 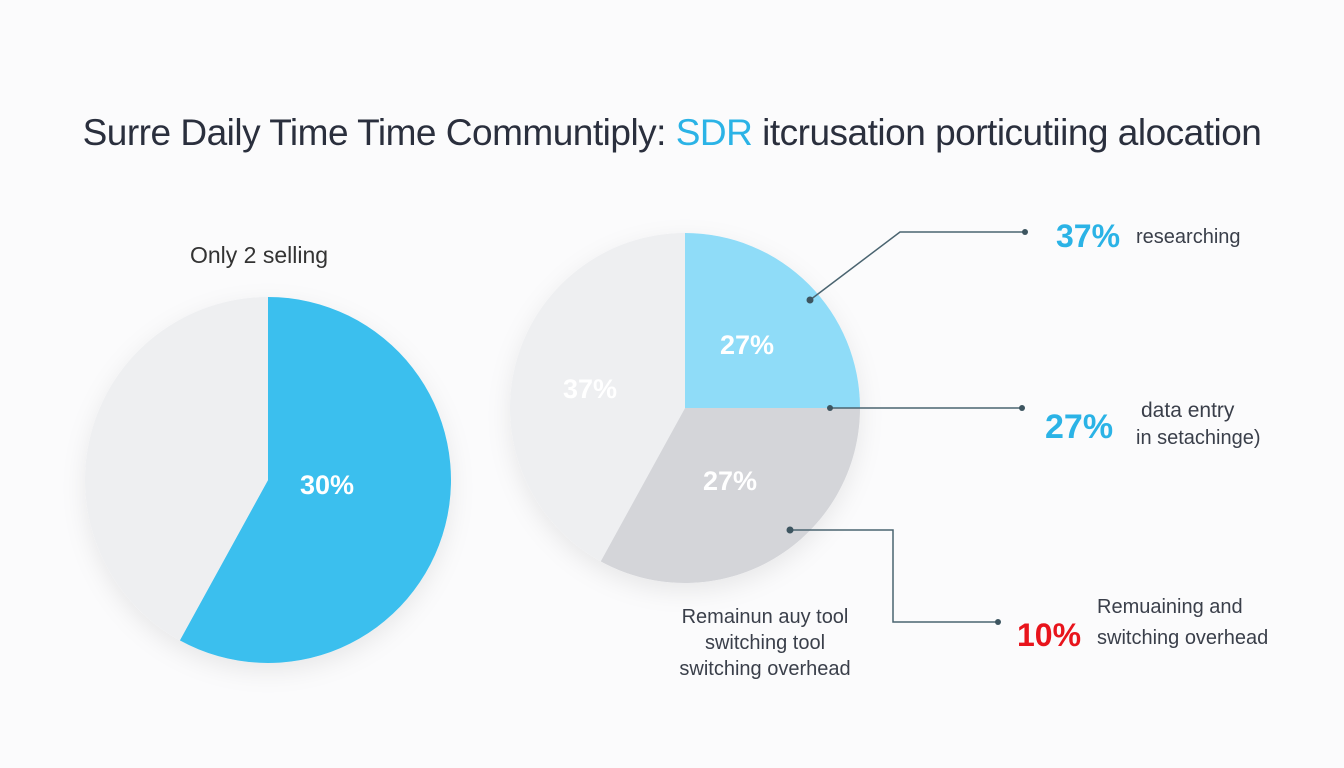 I want to click on left-pie-title: Only 2 selling, so click(x=259, y=255).